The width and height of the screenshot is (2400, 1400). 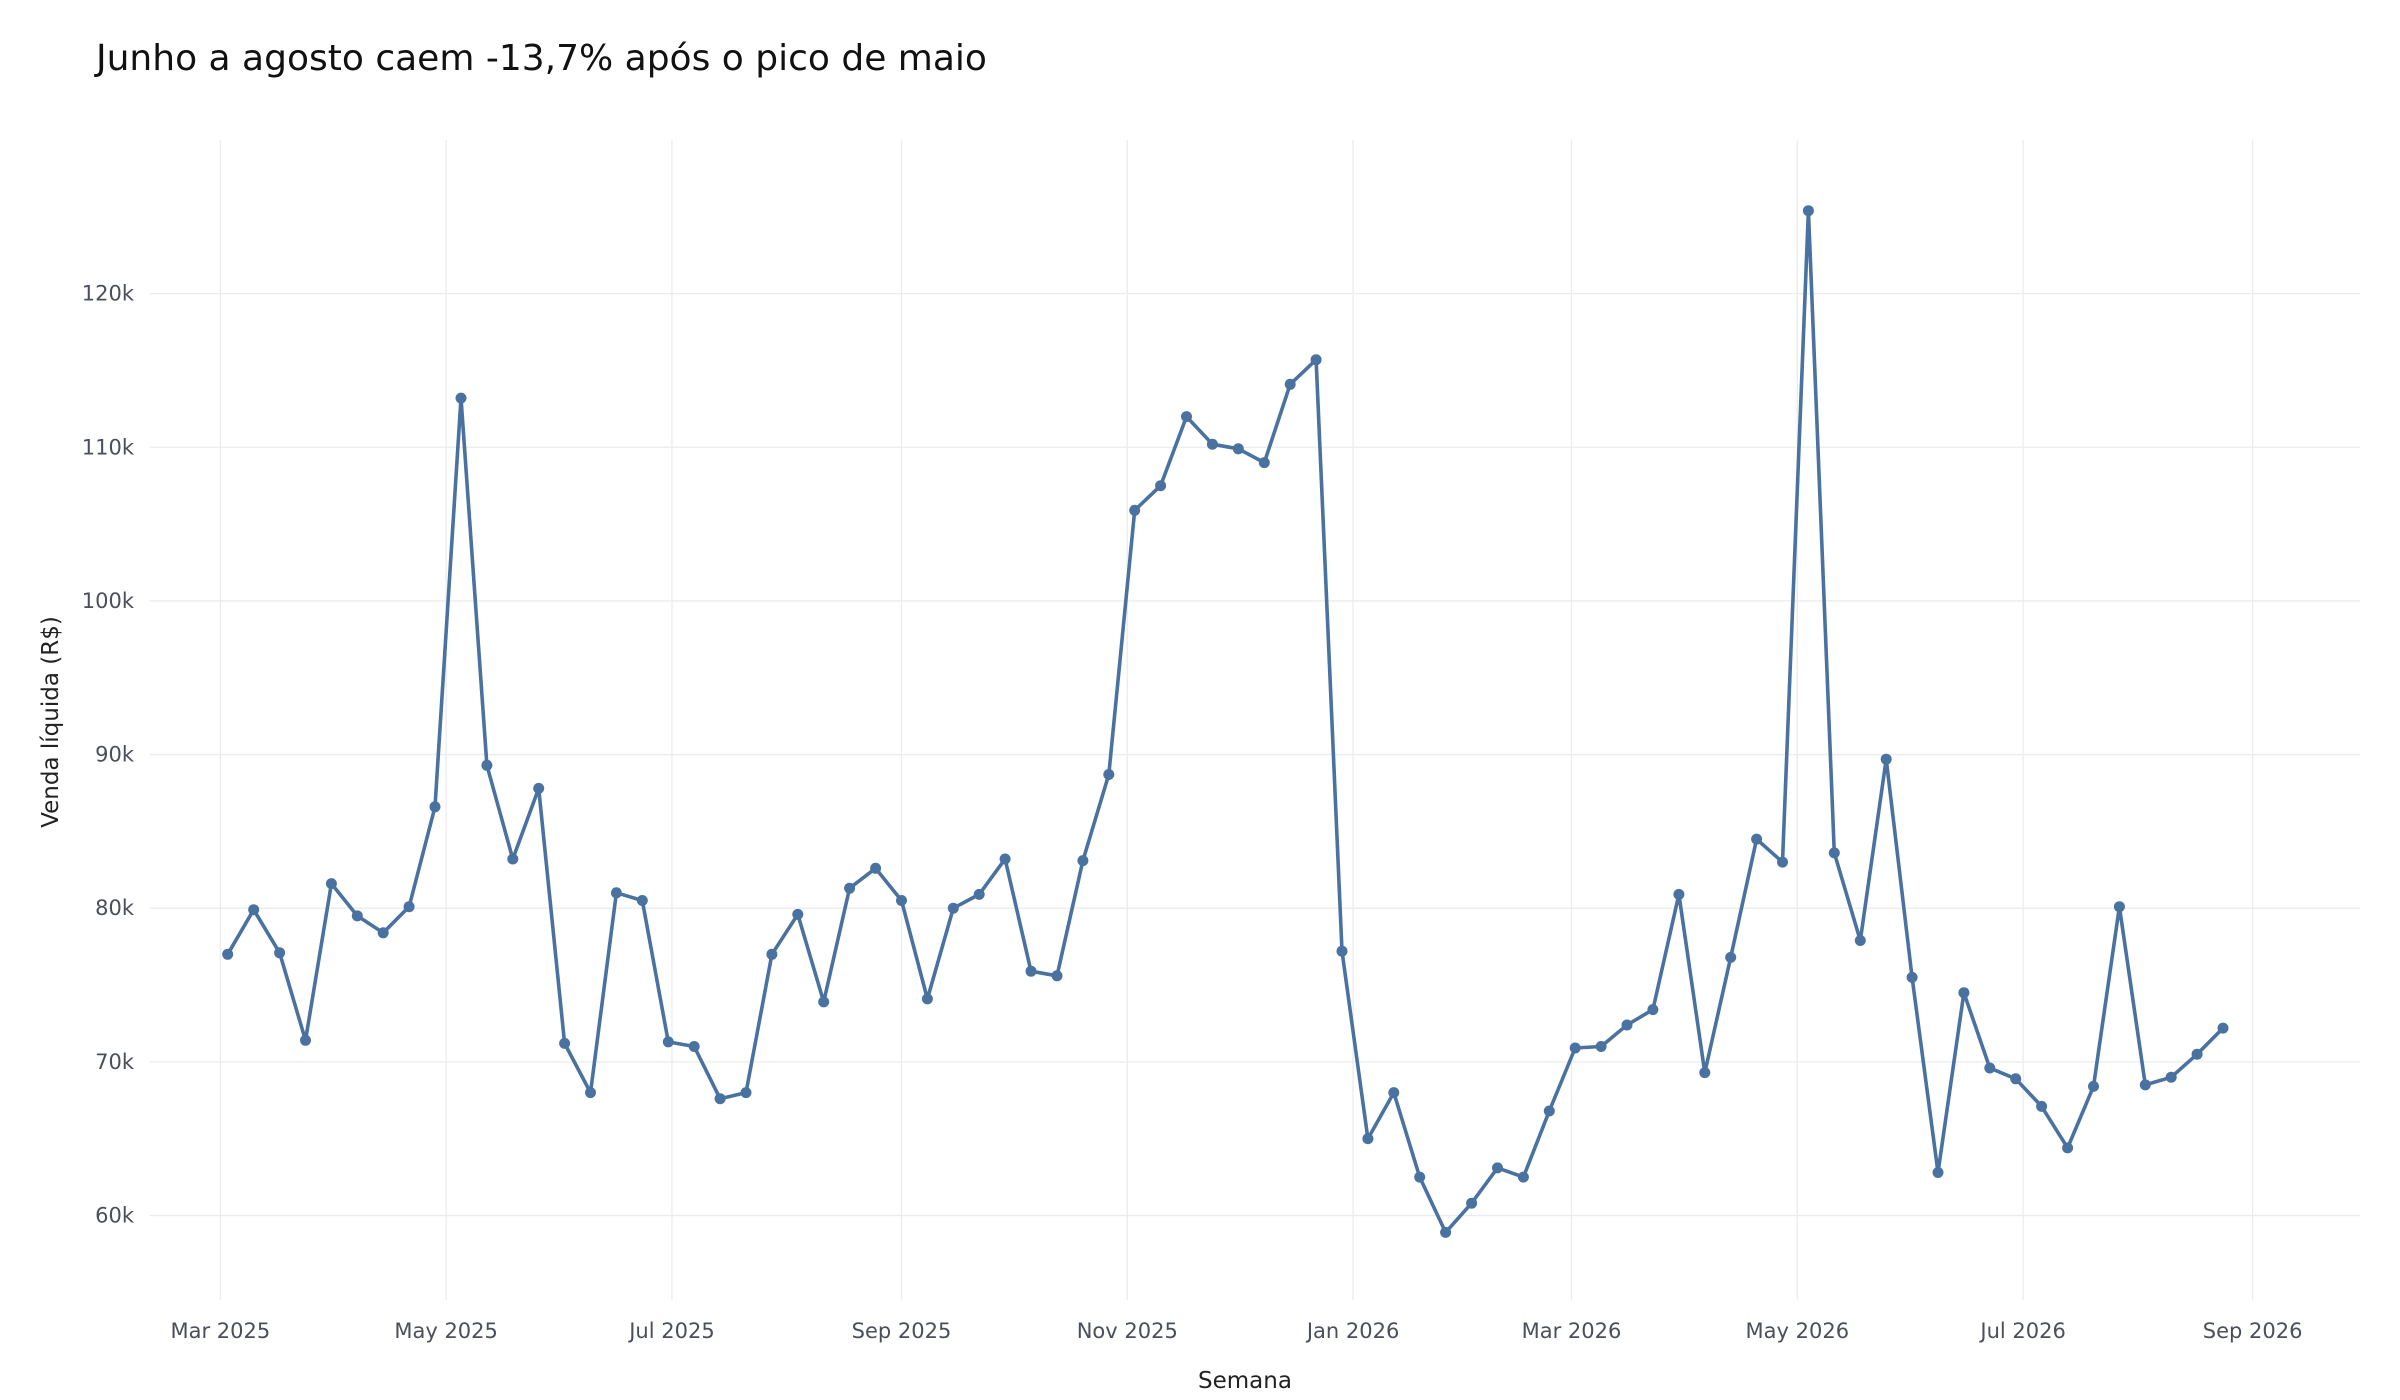 What do you see at coordinates (902, 1331) in the screenshot?
I see `x-tick-label: Sep 2025` at bounding box center [902, 1331].